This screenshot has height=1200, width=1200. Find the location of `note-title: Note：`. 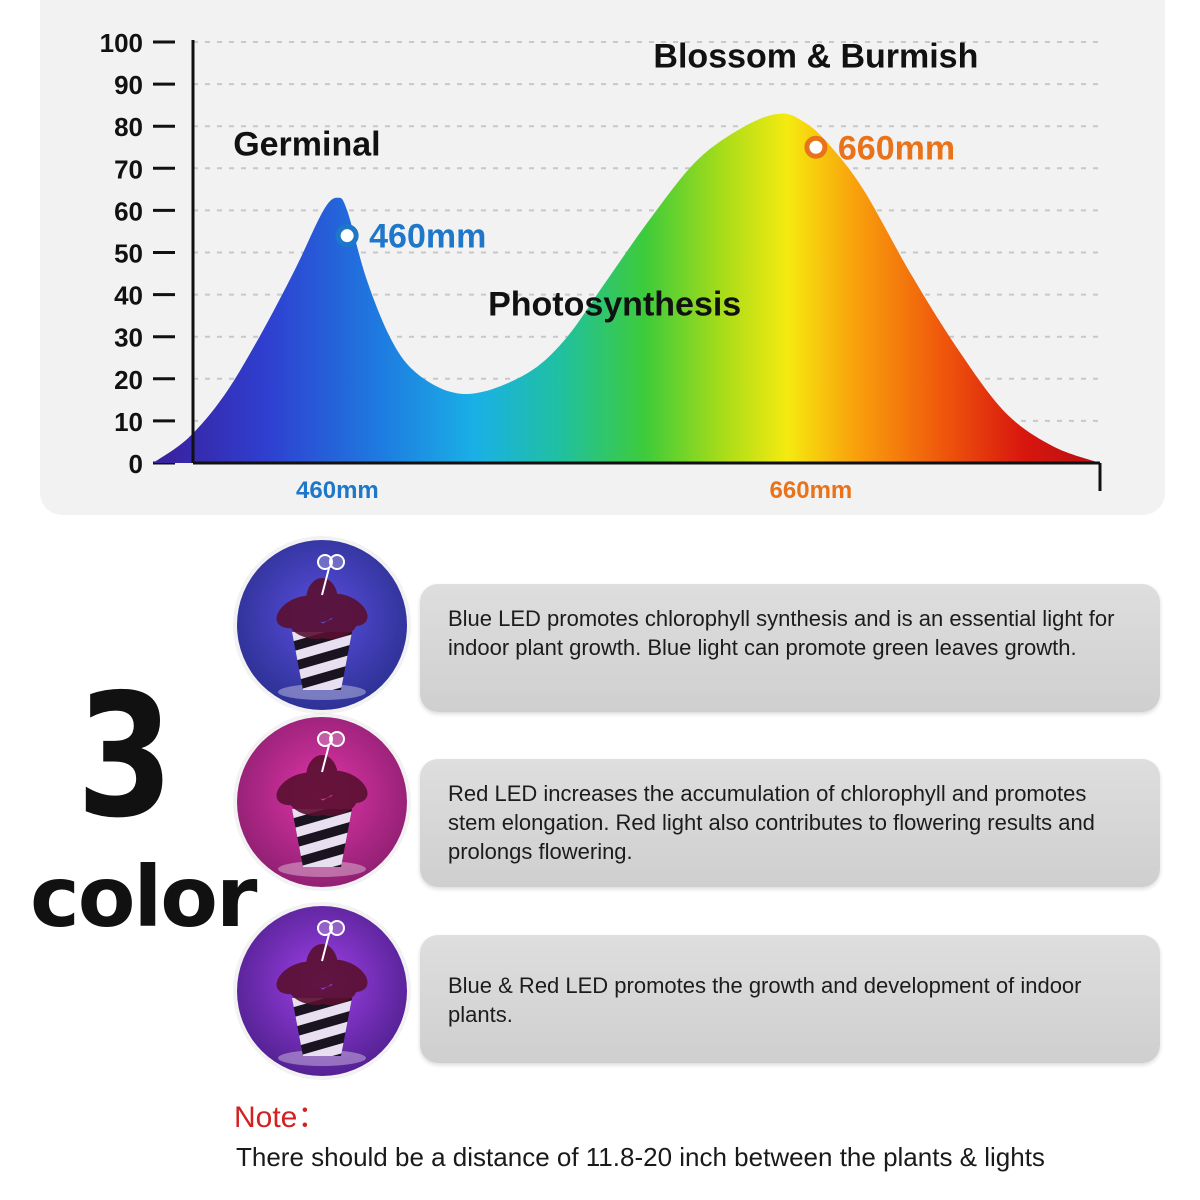

note-title: Note： is located at coordinates (281, 1117).